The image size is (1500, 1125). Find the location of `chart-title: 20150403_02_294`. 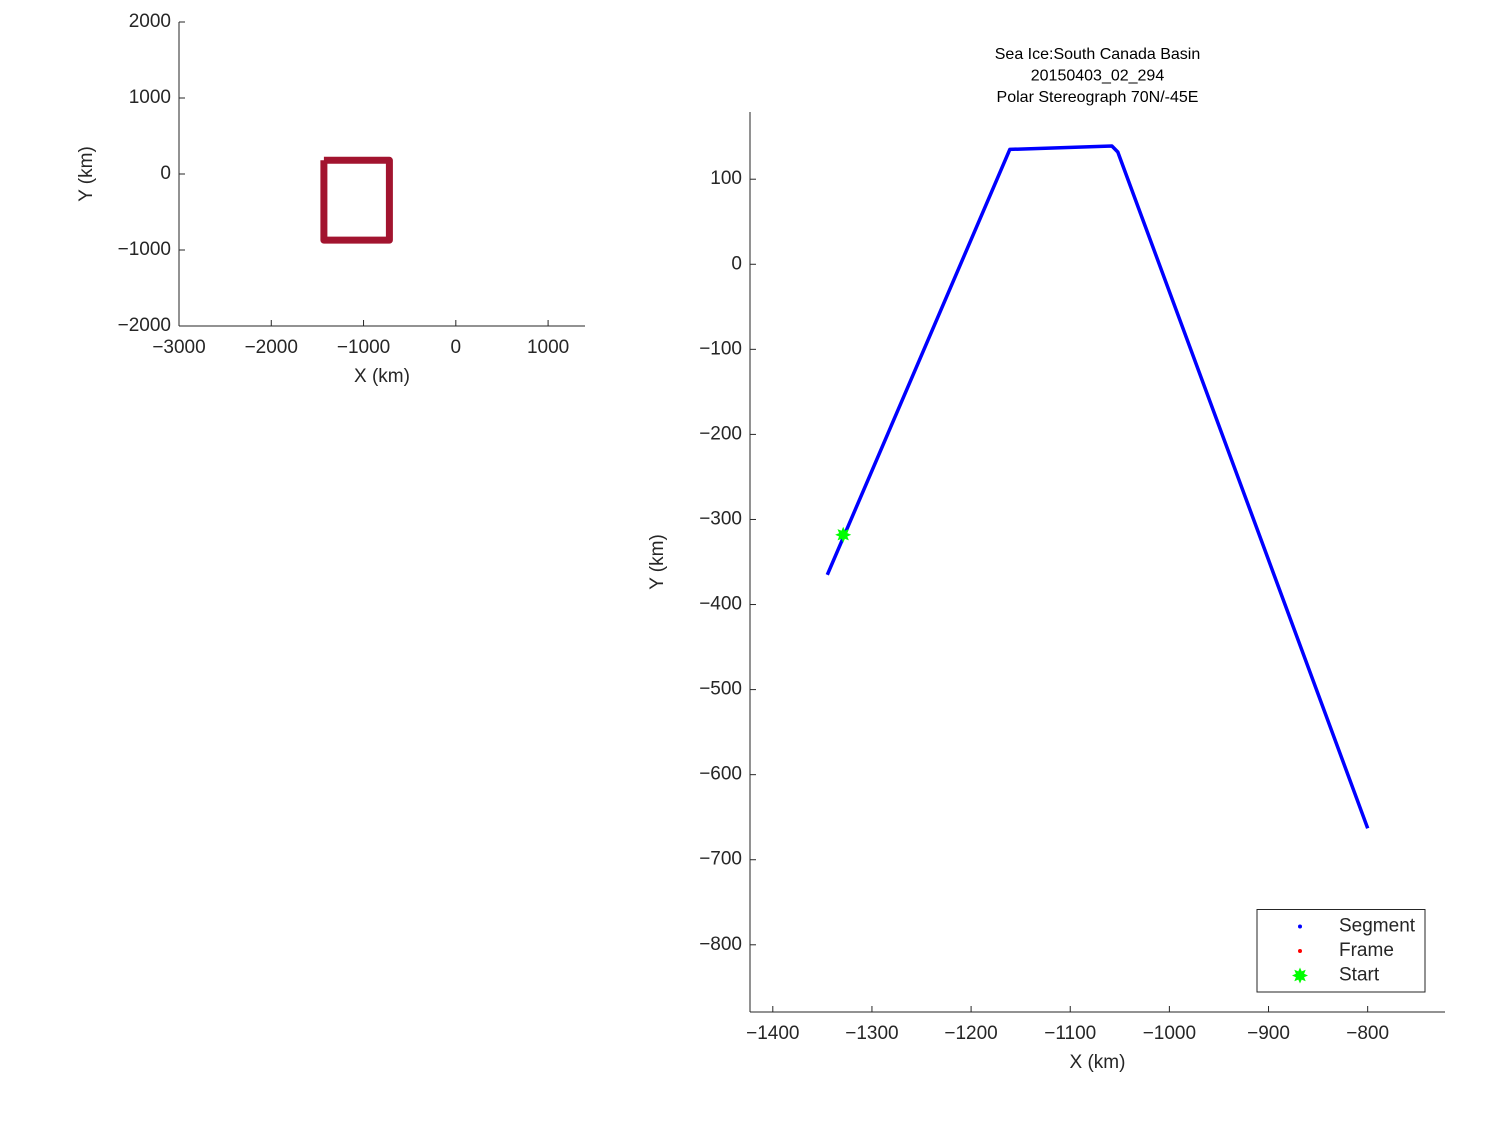

chart-title: 20150403_02_294 is located at coordinates (1098, 76).